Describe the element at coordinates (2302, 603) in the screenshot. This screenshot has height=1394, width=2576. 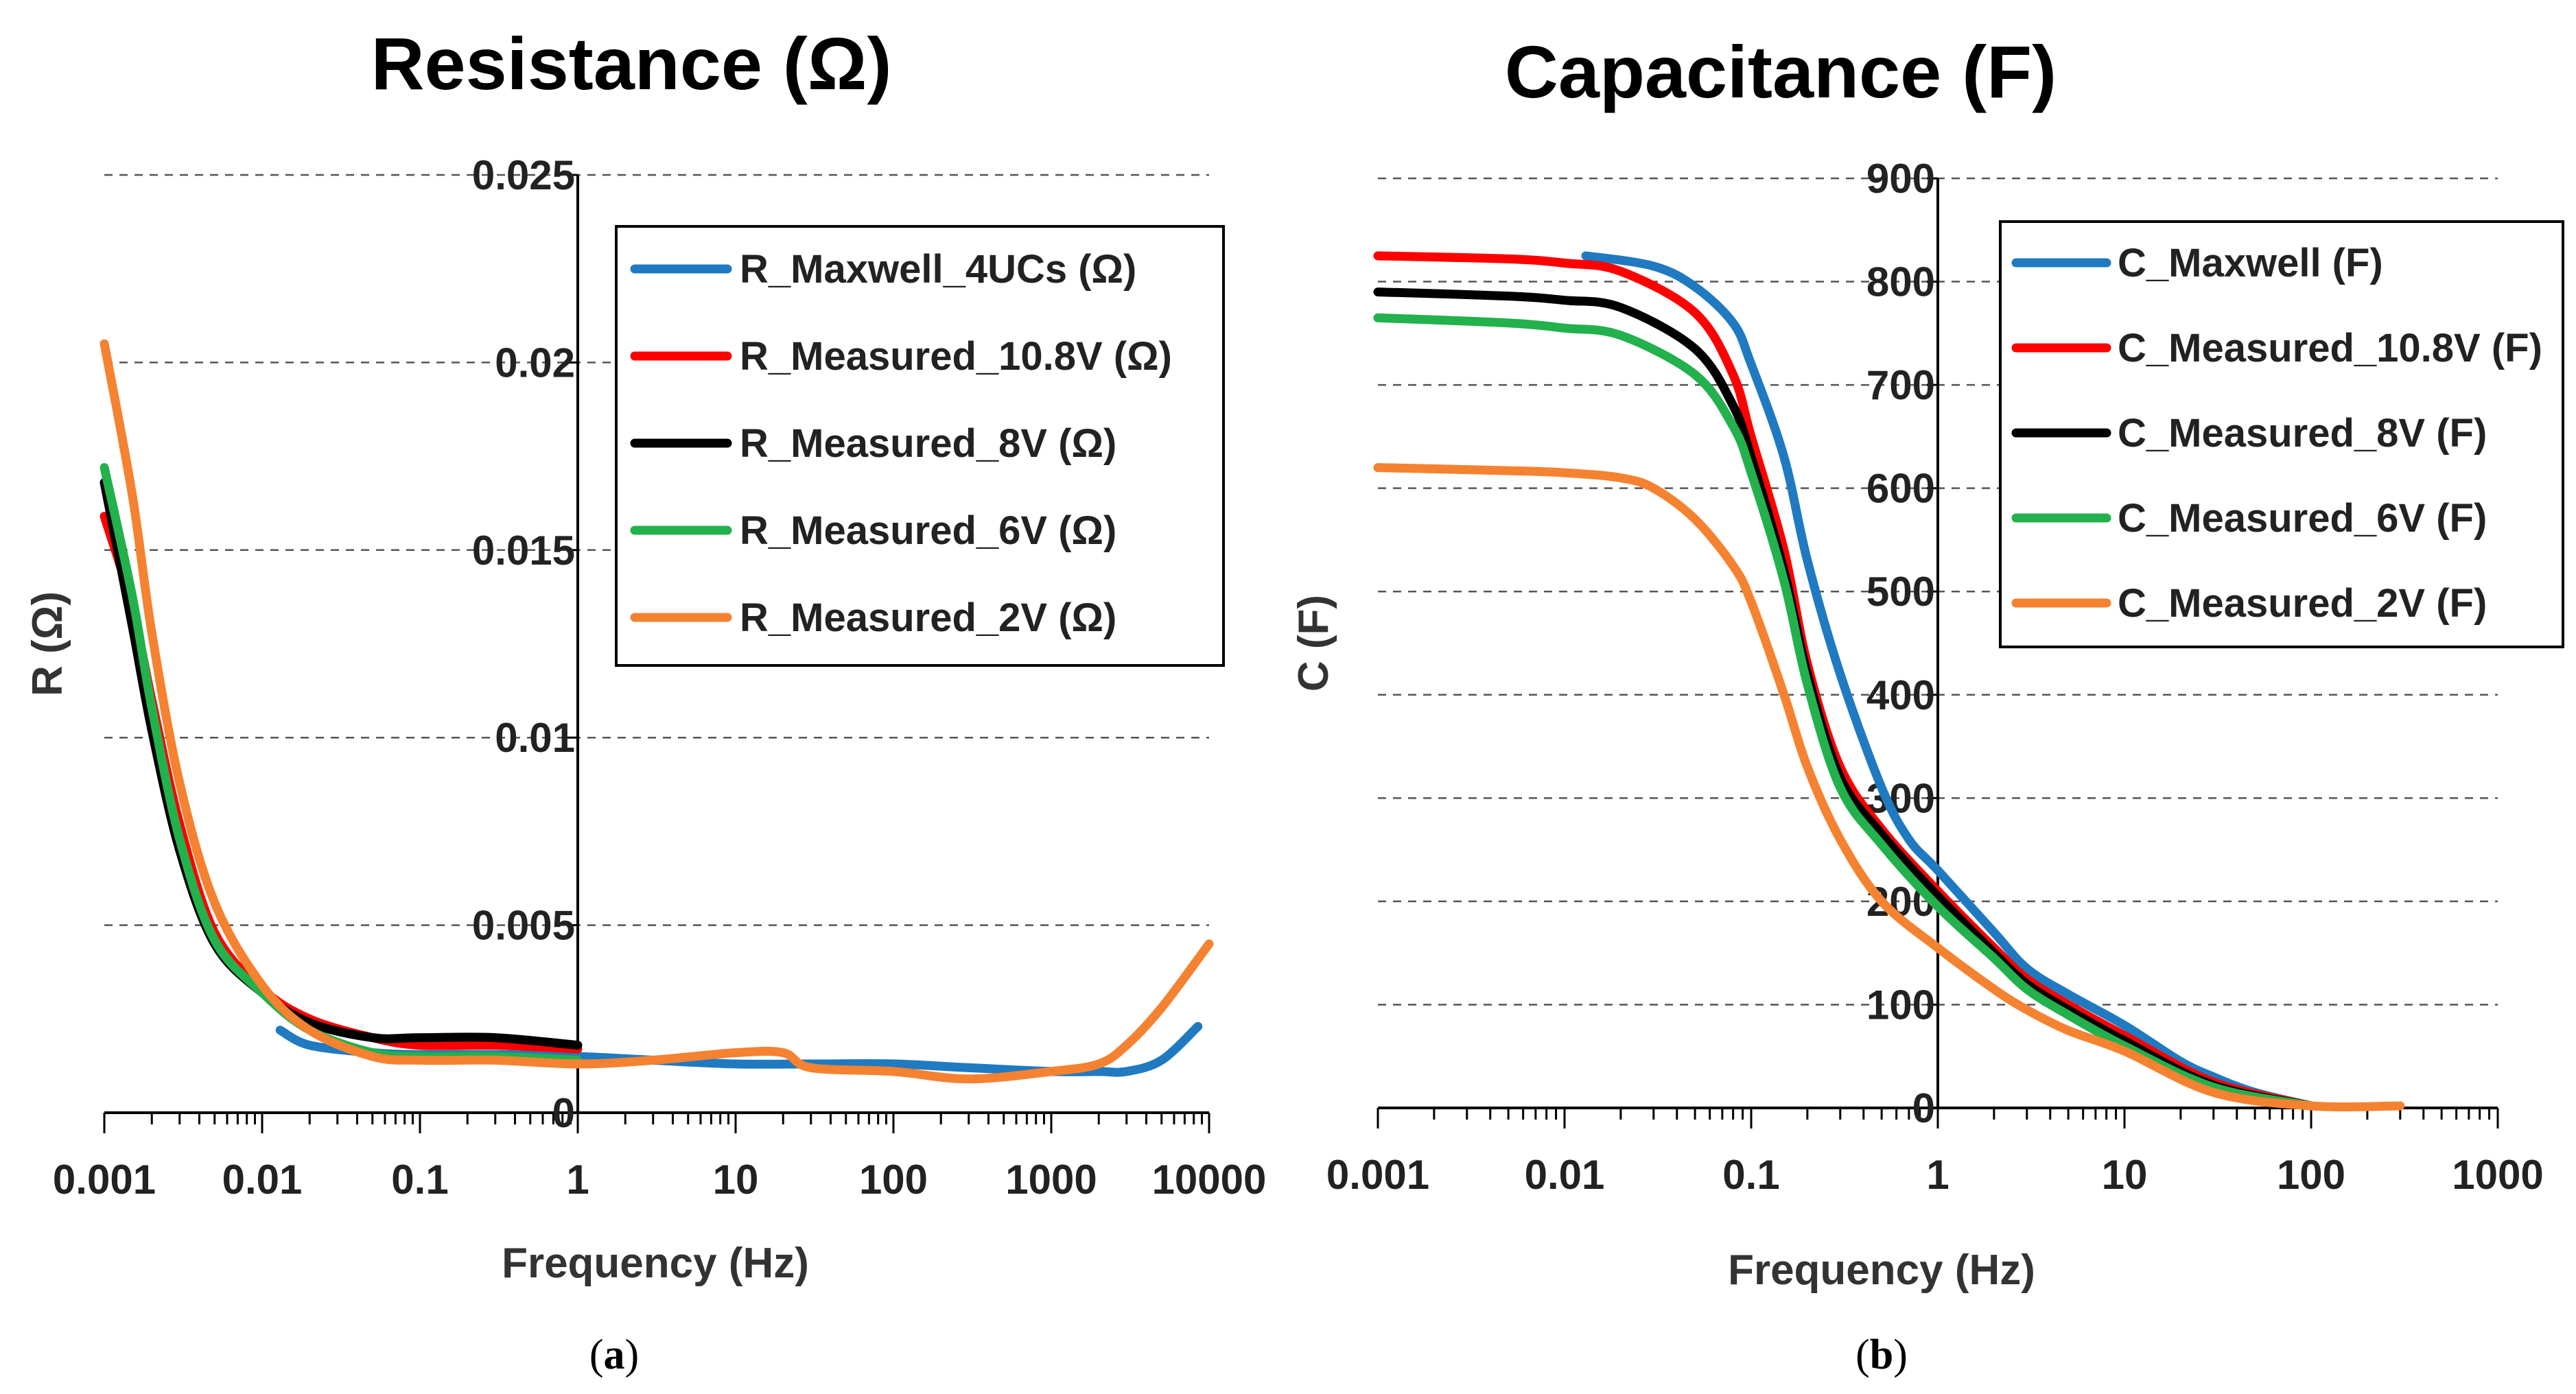
I see `legend-label: C_Measured_2V (F)` at that location.